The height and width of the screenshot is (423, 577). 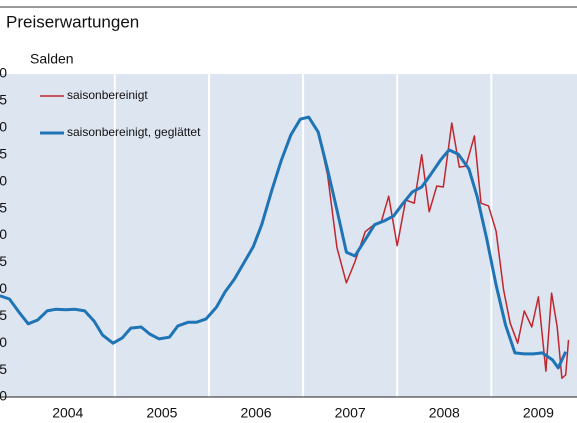 I want to click on y-axis-label: Salden, so click(x=52, y=59).